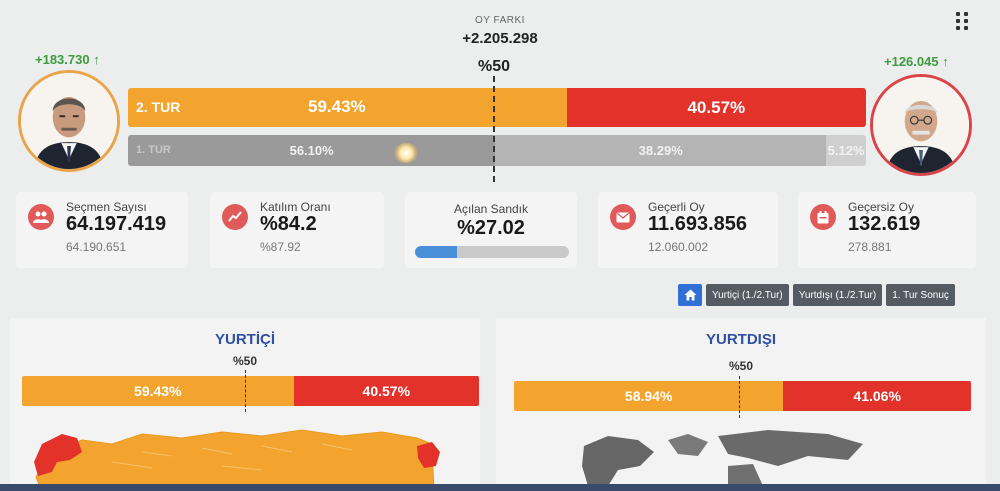  What do you see at coordinates (492, 252) in the screenshot?
I see `opened-boxes-progress` at bounding box center [492, 252].